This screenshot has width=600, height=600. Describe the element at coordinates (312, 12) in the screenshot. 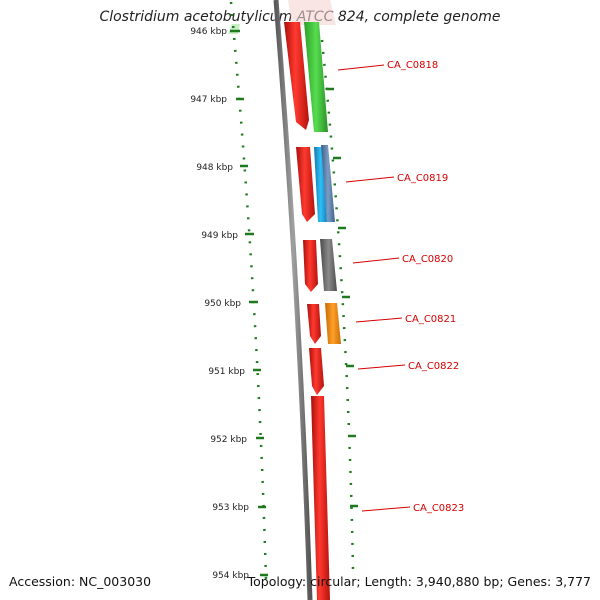

I see `gene-shadow-top` at that location.